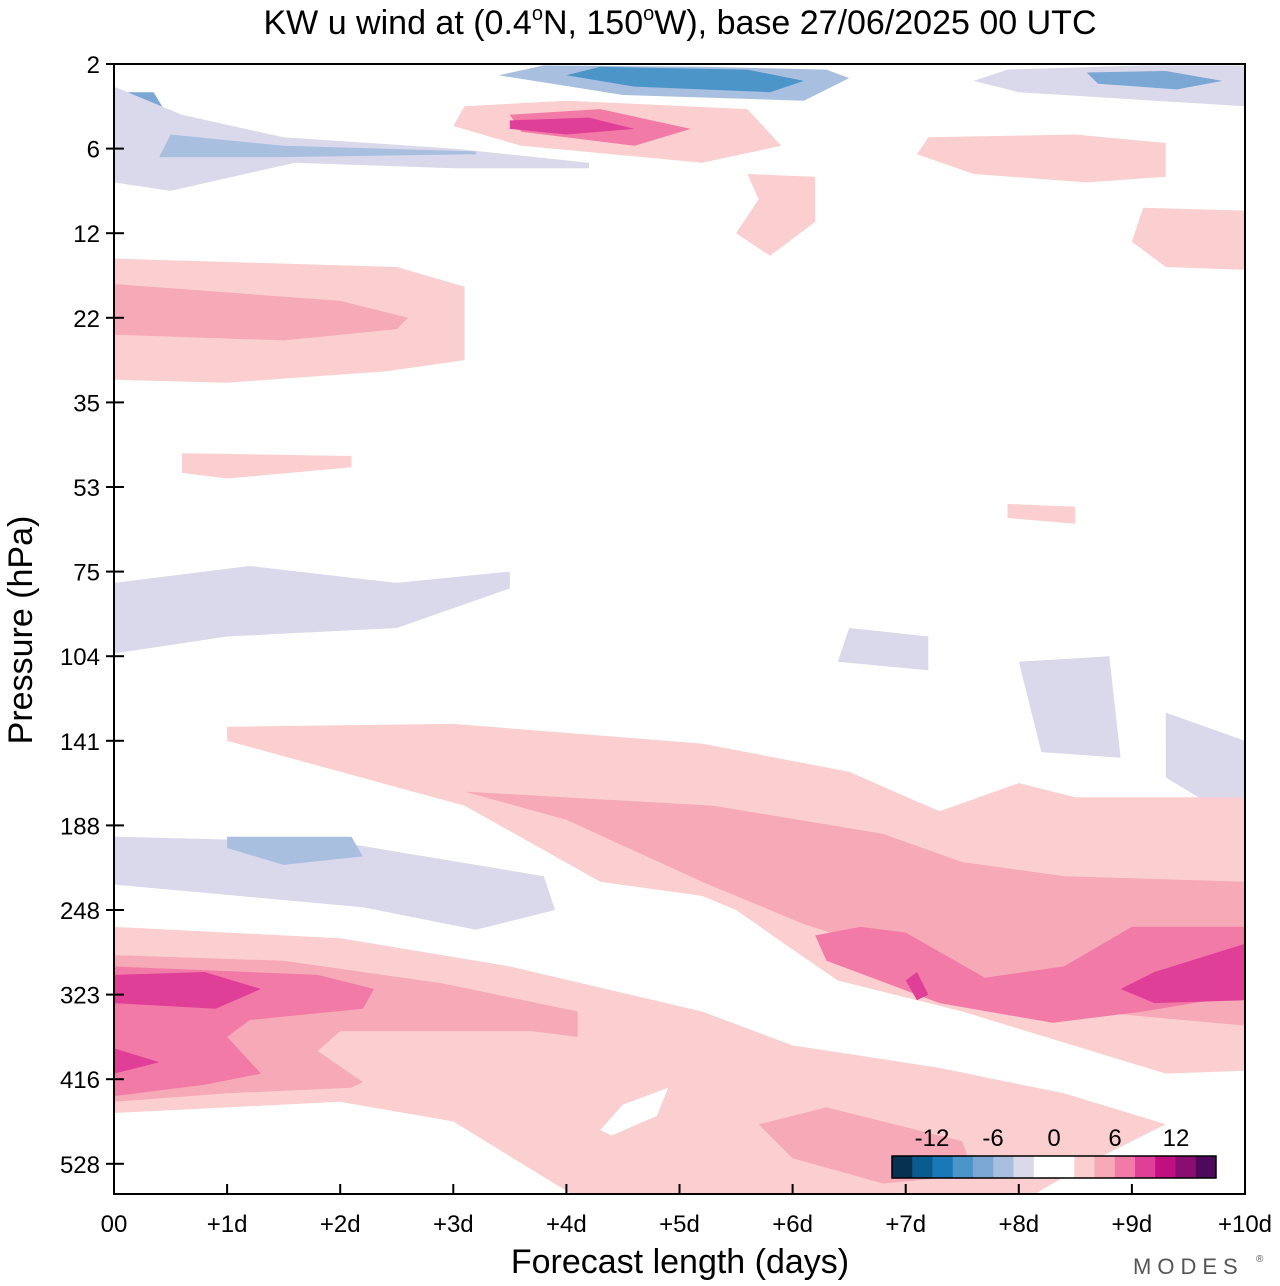 The width and height of the screenshot is (1280, 1286). I want to click on y-axis: 2 6 12 22 35 53 75 104 141 188 248 323 416 528, so click(92, 615).